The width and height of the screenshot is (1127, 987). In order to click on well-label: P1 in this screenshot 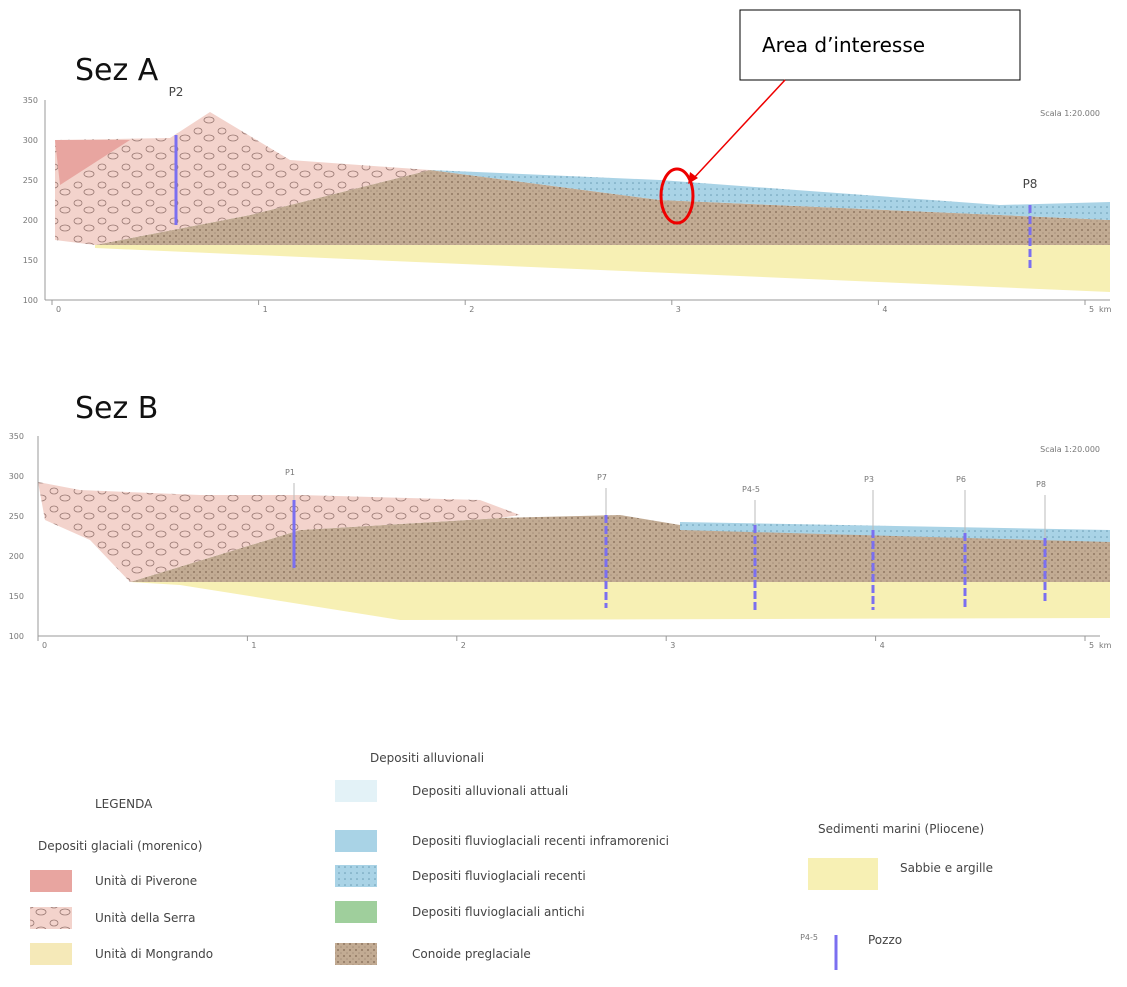, I will do `click(290, 472)`.